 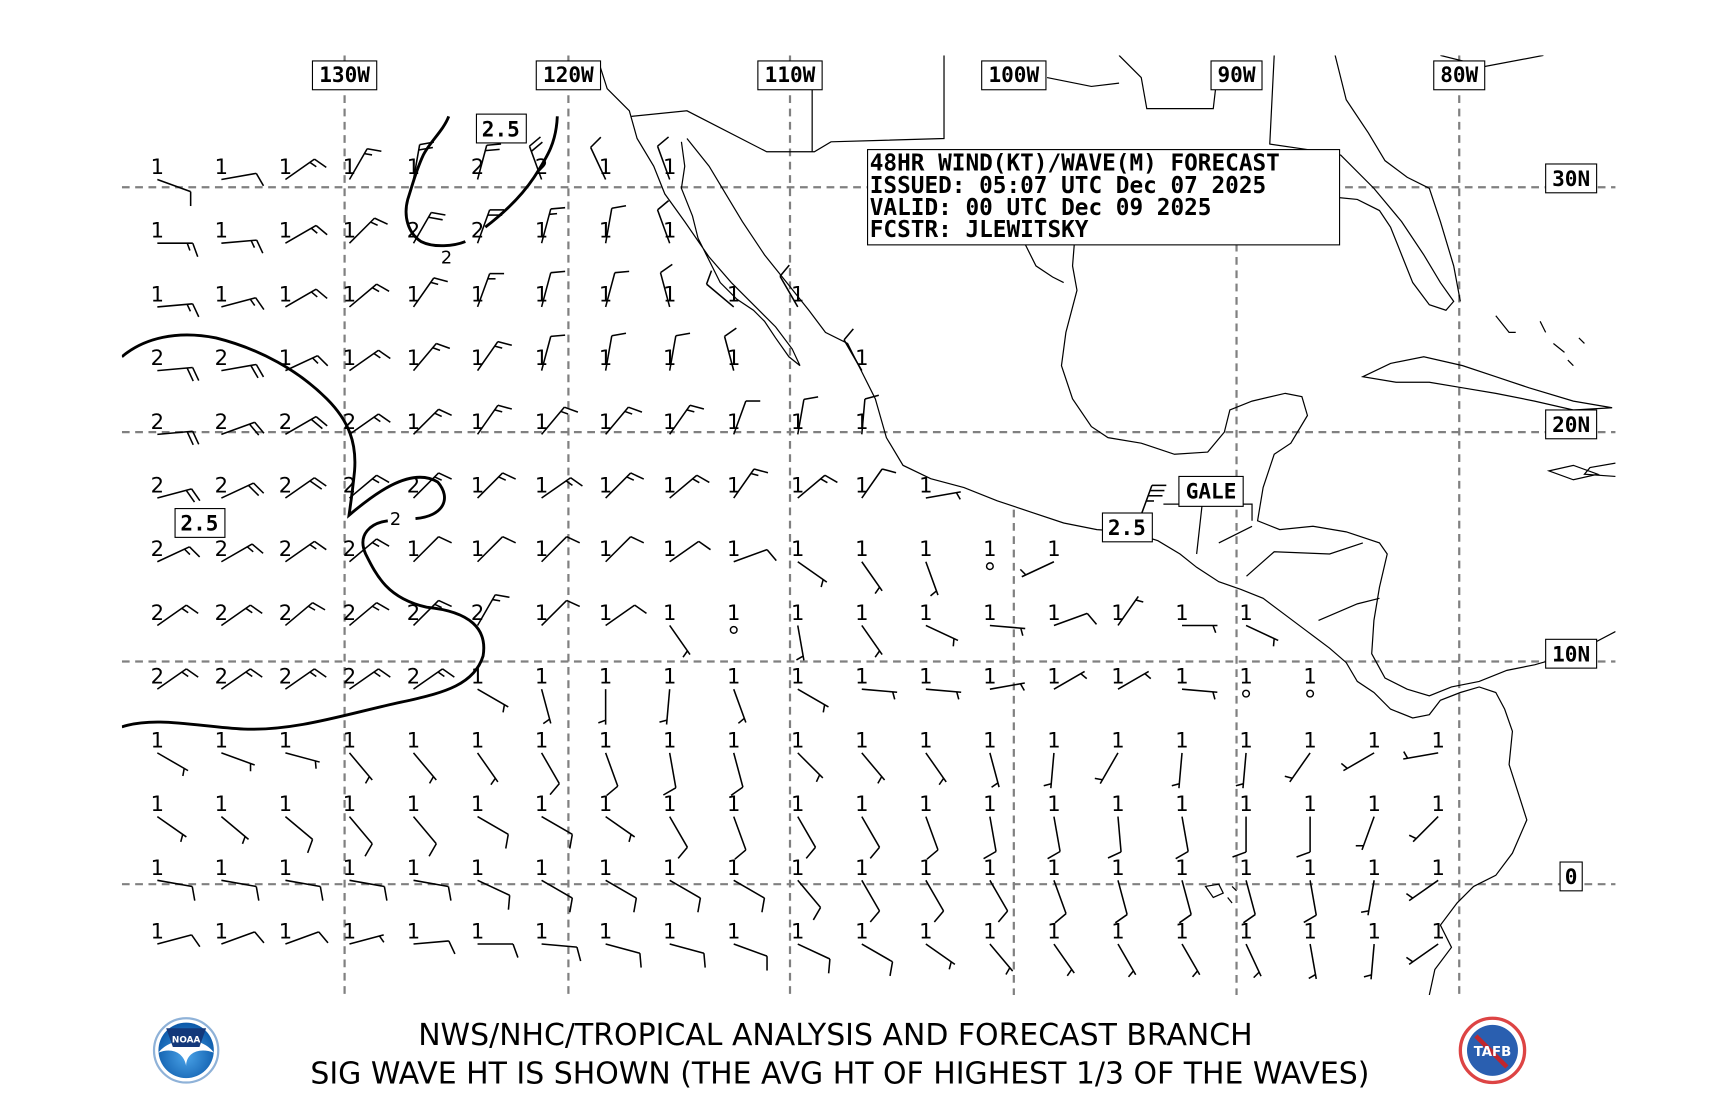 I want to click on svg-text: TAFB, so click(x=1493, y=1052).